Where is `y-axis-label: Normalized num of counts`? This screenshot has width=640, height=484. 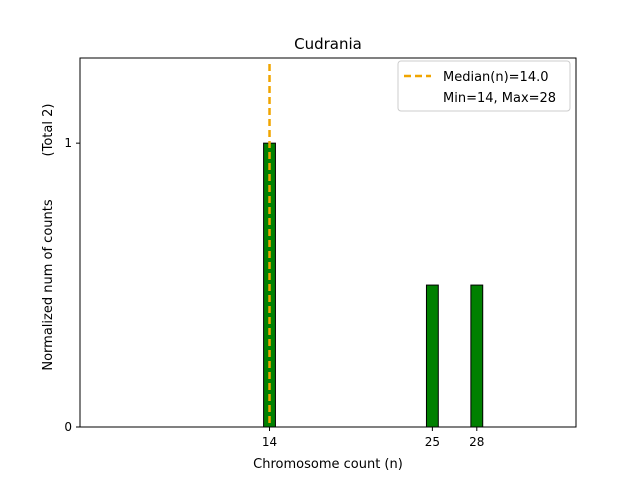 y-axis-label: Normalized num of counts is located at coordinates (48, 284).